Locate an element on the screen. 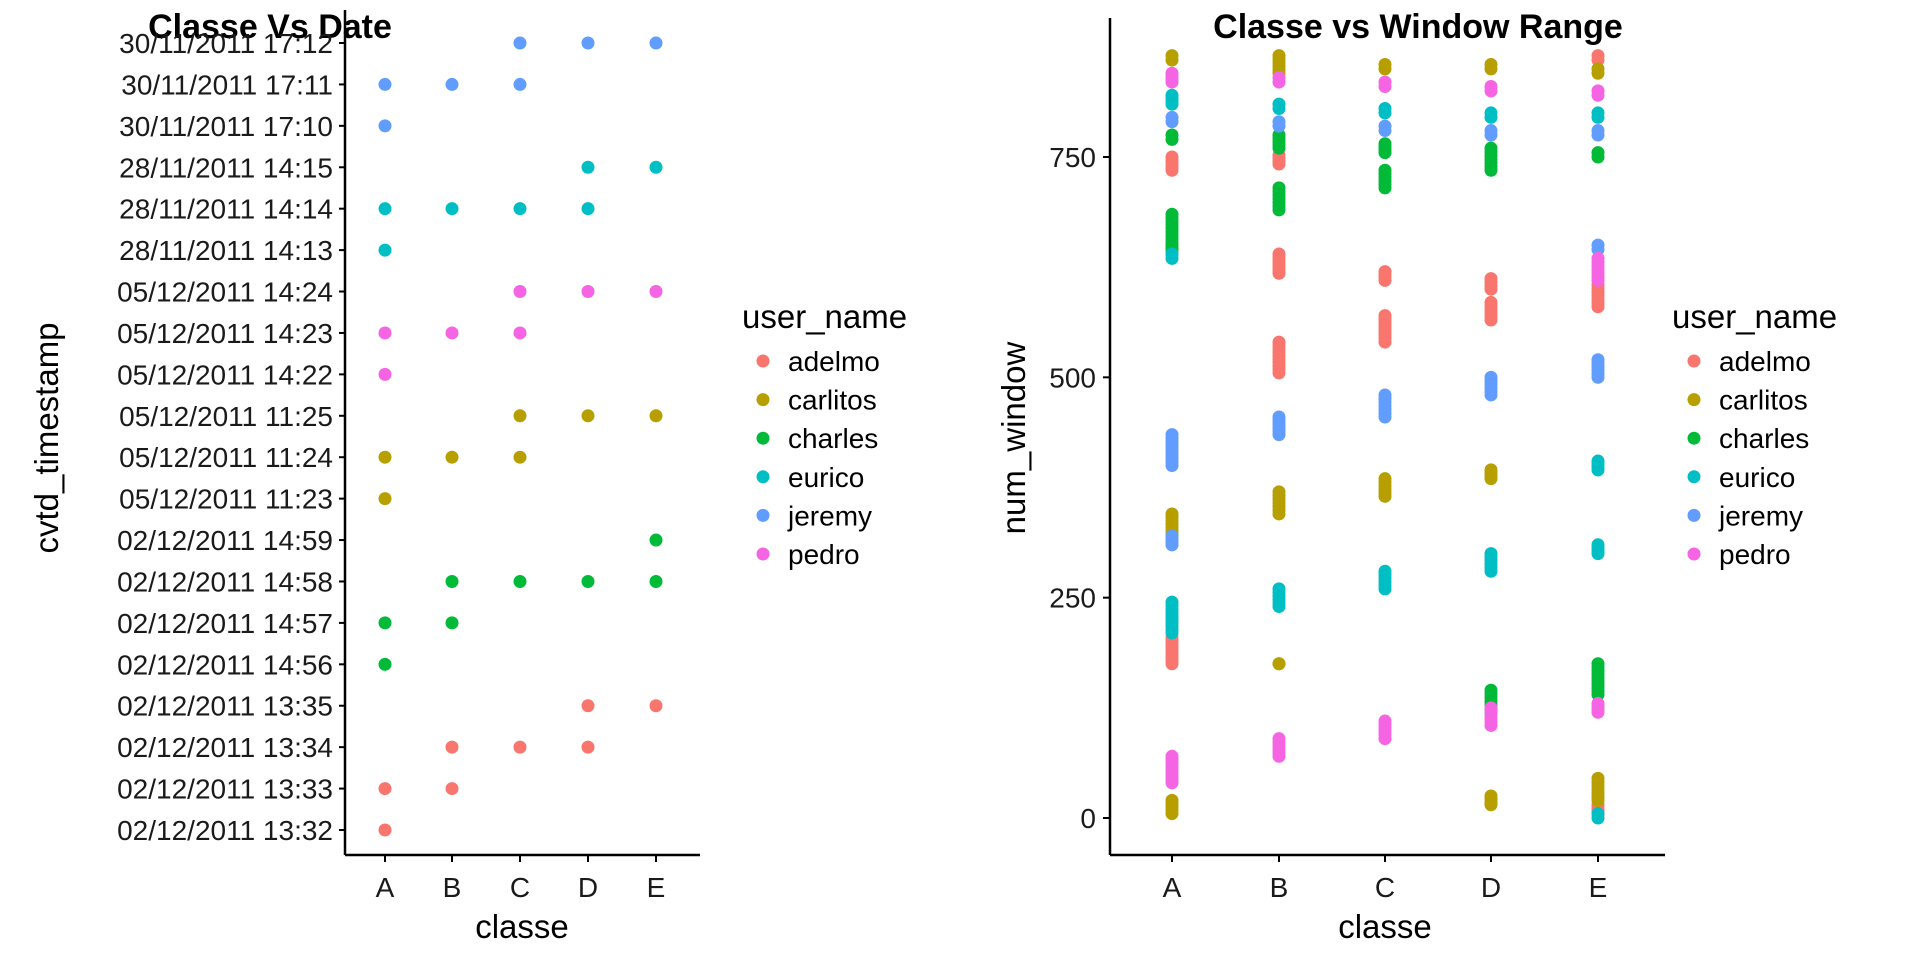 The height and width of the screenshot is (960, 1920). legend-label-pedro: pedro is located at coordinates (824, 554).